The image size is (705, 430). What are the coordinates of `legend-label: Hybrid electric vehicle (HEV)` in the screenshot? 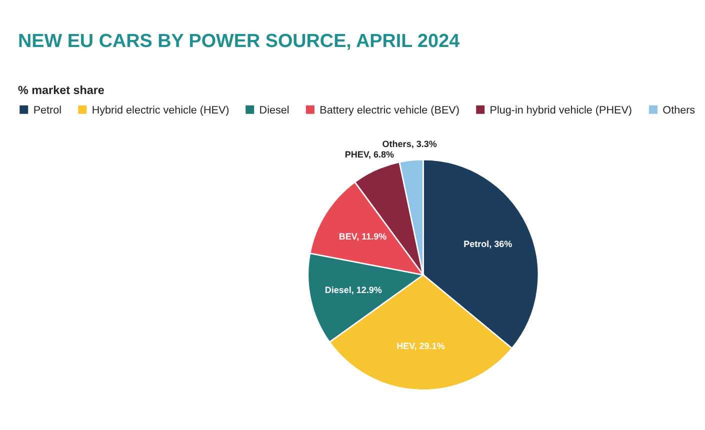 It's located at (161, 110).